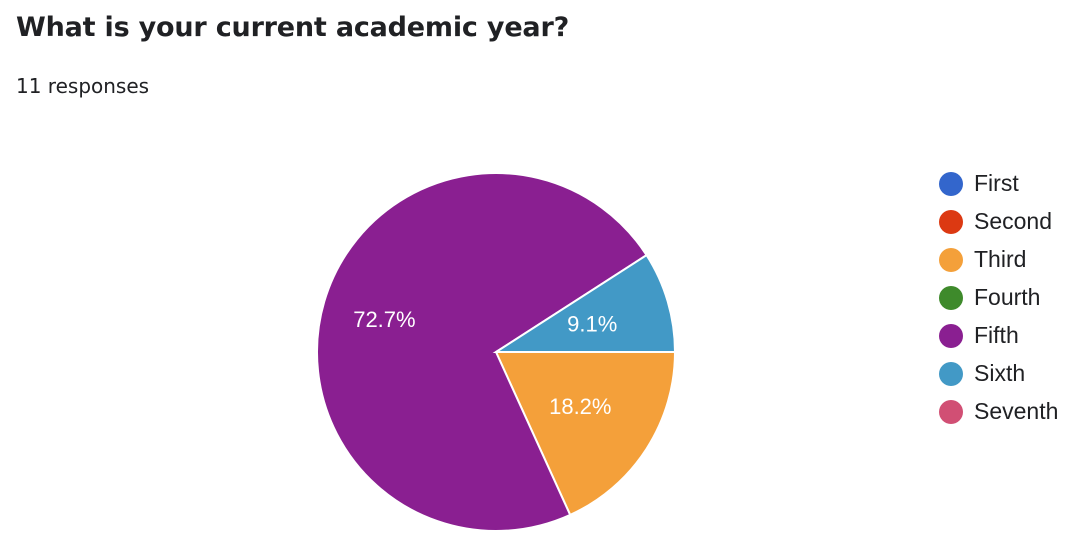 The height and width of the screenshot is (550, 1086). I want to click on legend-item-seventh: Seventh, so click(1009, 415).